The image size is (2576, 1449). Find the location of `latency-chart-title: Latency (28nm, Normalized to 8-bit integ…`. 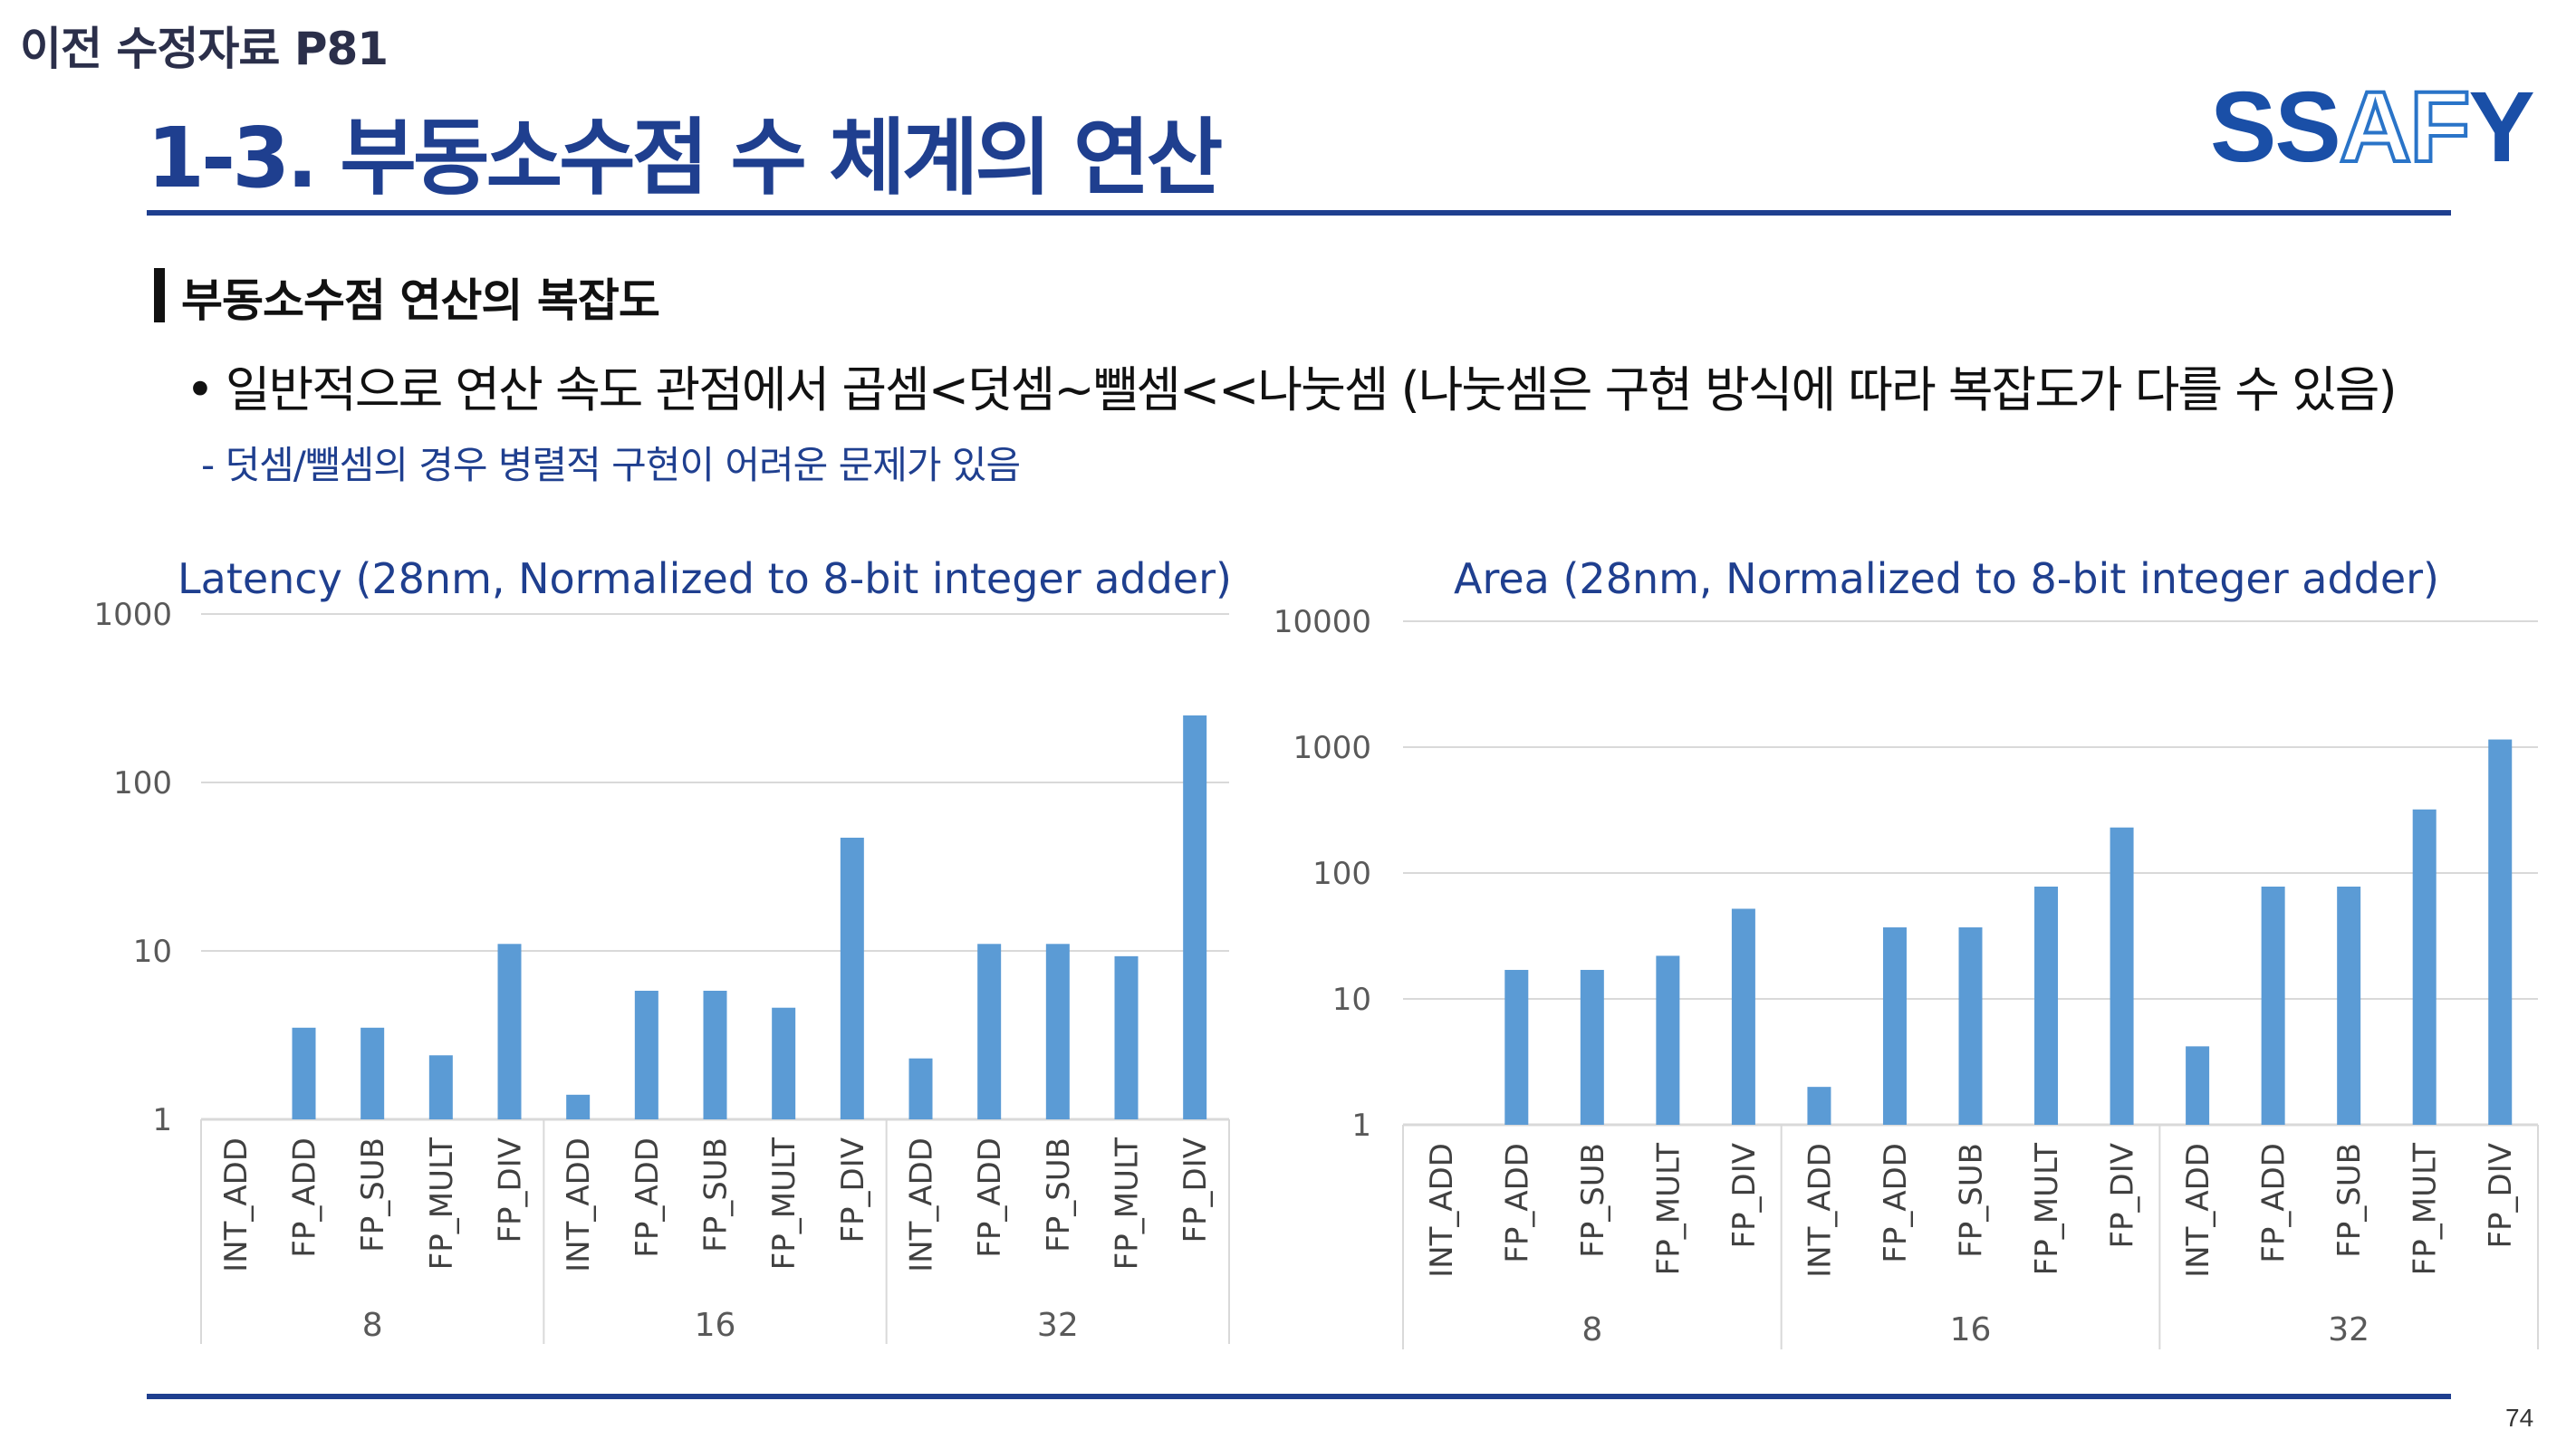

latency-chart-title: Latency (28nm, Normalized to 8-bit integ… is located at coordinates (705, 578).